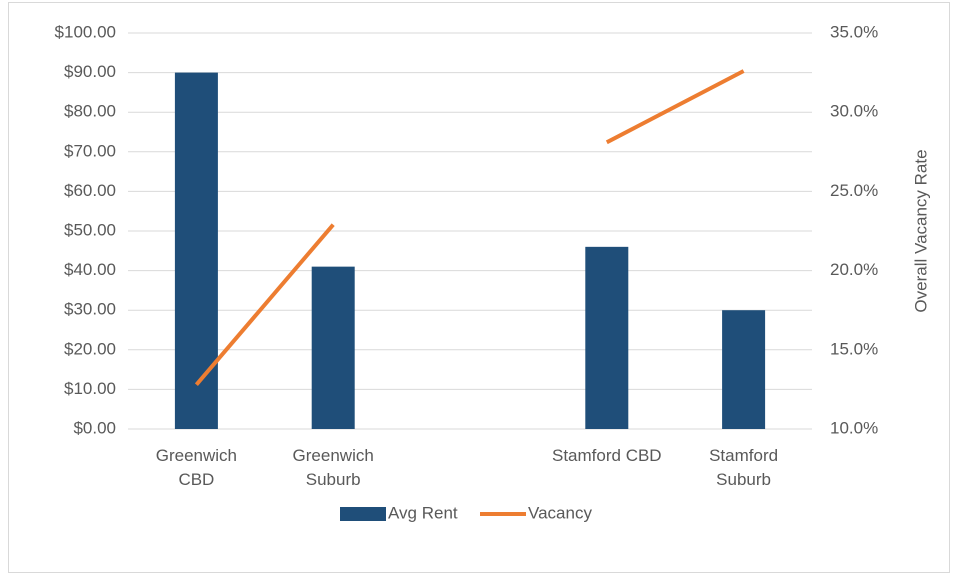 The image size is (958, 577). What do you see at coordinates (920, 230) in the screenshot?
I see `y2-axis-label: Overall Vacancy Rate` at bounding box center [920, 230].